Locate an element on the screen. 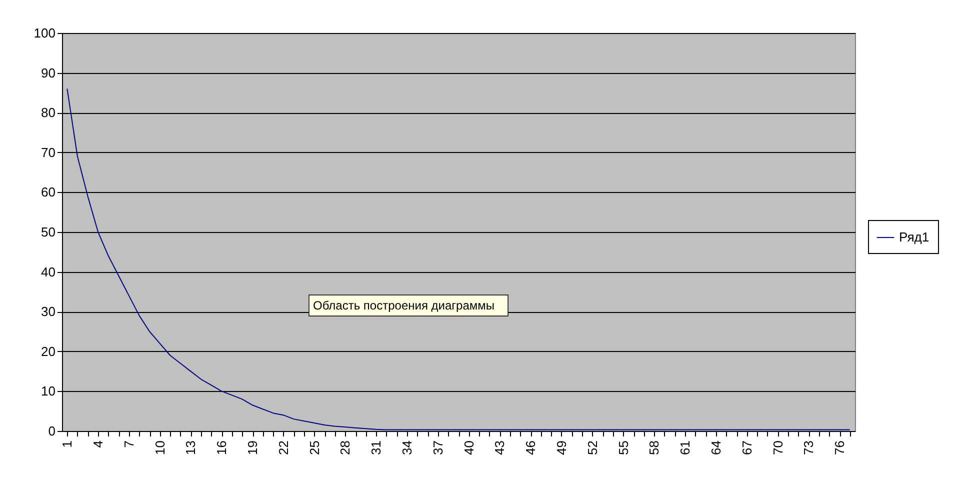 The image size is (966, 484). x-tick-label: 49 is located at coordinates (561, 447).